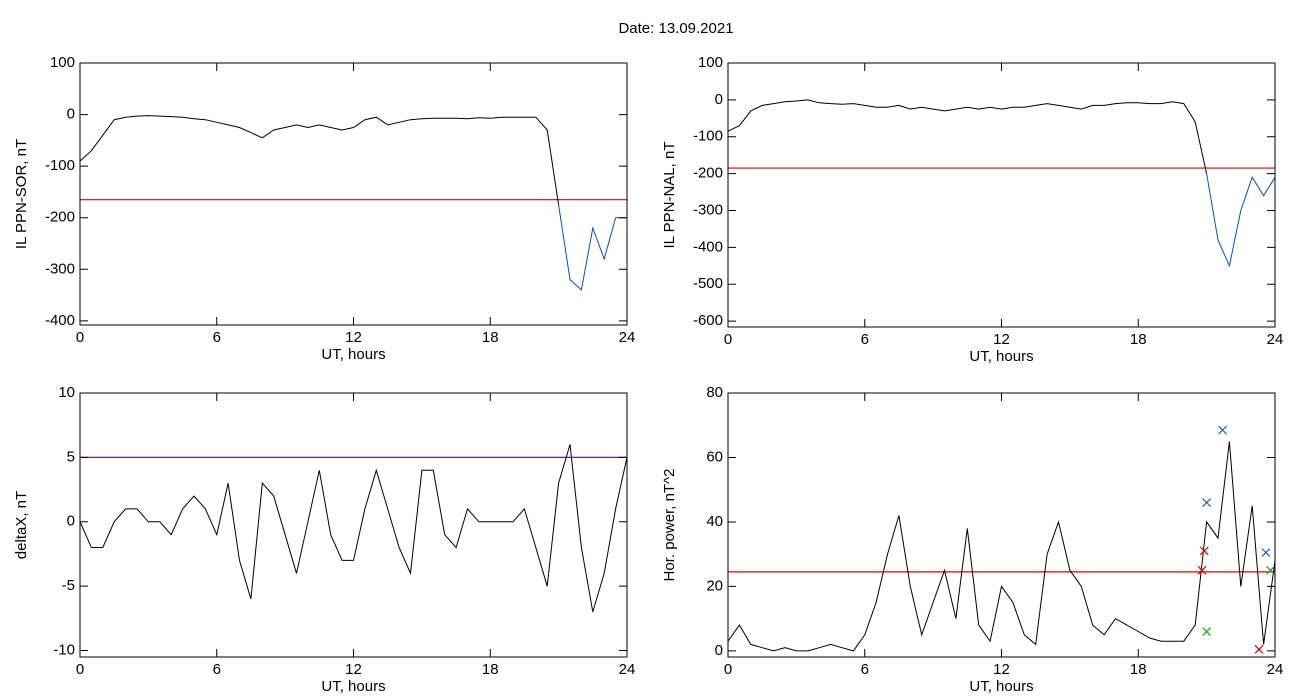  What do you see at coordinates (669, 195) in the screenshot?
I see `y-axis-label: IL PPN-NAL, nT` at bounding box center [669, 195].